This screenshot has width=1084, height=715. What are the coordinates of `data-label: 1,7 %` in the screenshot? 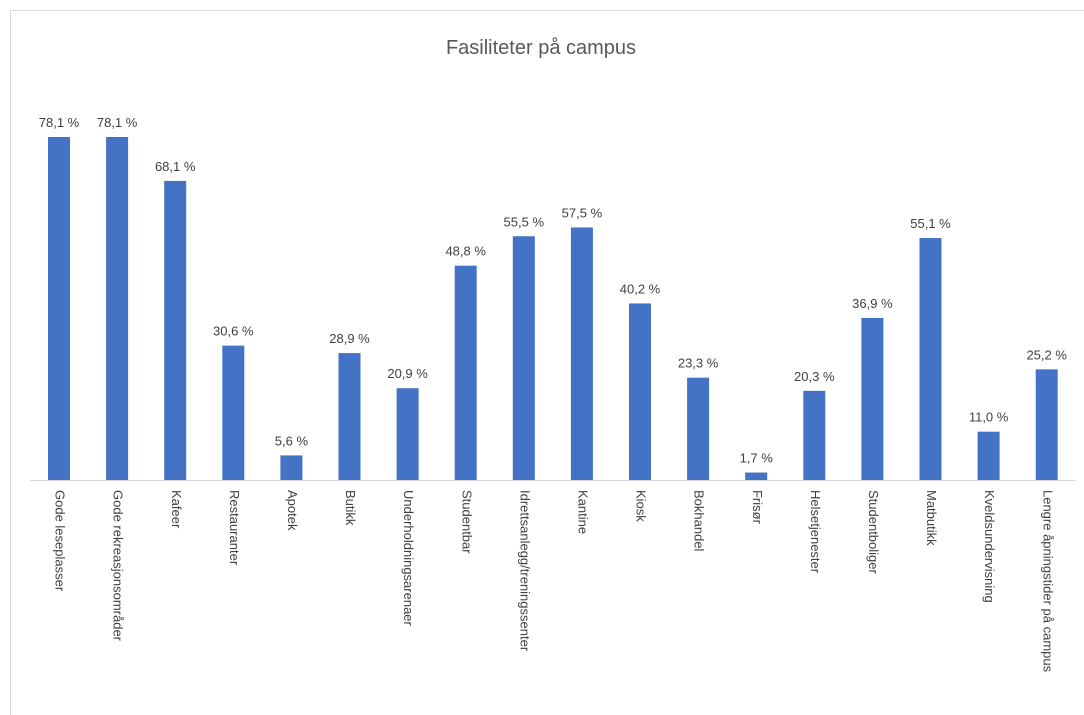 It's located at (757, 458).